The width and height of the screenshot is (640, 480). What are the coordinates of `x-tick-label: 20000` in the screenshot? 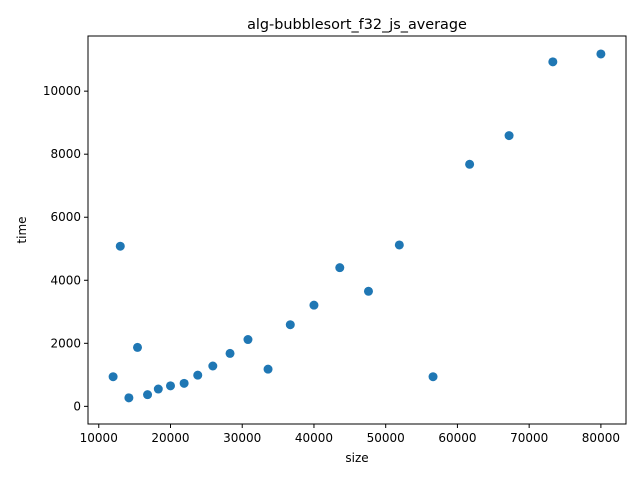 It's located at (170, 438).